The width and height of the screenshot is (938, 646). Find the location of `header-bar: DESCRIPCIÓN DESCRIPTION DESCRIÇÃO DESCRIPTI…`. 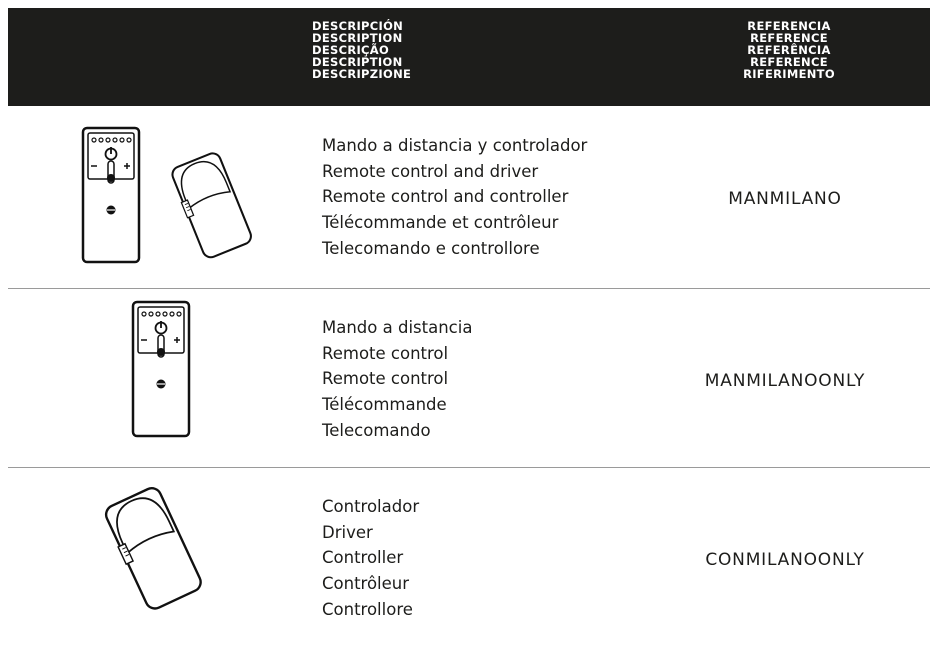

header-bar: DESCRIPCIÓN DESCRIPTION DESCRIÇÃO DESCRIPTI… is located at coordinates (469, 57).